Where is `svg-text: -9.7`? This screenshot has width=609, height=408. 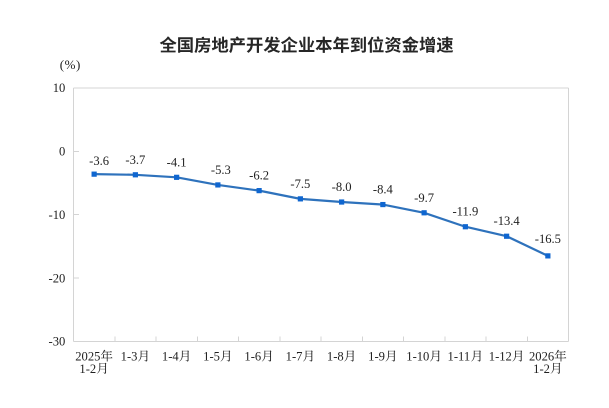 svg-text: -9.7 is located at coordinates (424, 198).